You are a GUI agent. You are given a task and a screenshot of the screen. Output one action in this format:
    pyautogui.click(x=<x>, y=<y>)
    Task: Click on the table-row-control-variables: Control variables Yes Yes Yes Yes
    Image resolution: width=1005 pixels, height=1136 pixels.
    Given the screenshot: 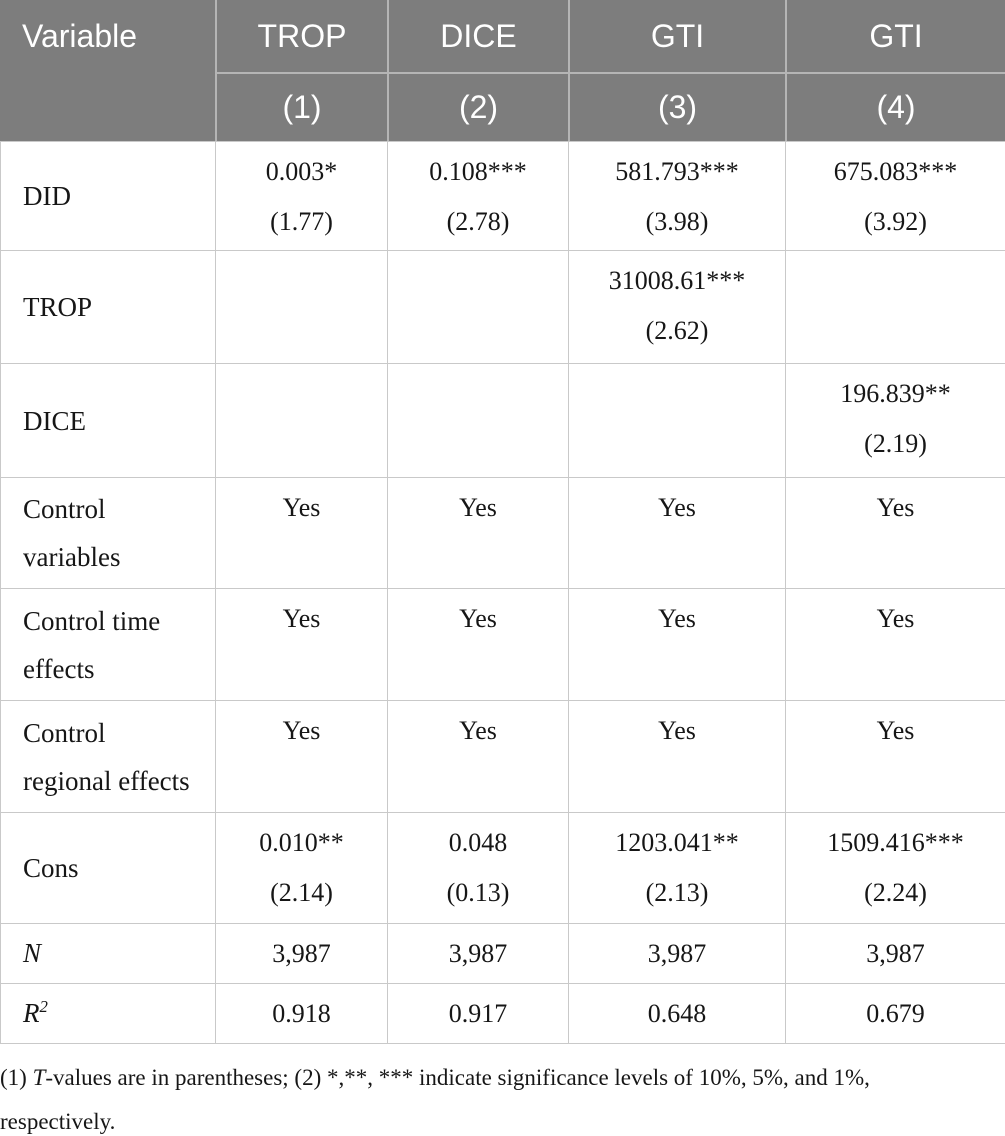 What is the action you would take?
    pyautogui.click(x=502, y=533)
    